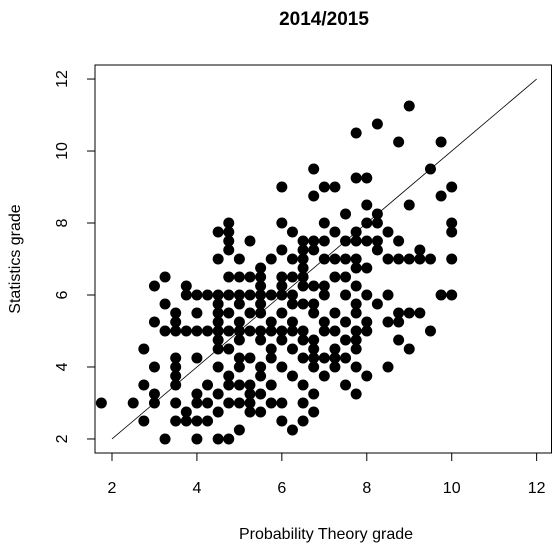  Describe the element at coordinates (537, 488) in the screenshot. I see `x-tick-label: 12` at that location.